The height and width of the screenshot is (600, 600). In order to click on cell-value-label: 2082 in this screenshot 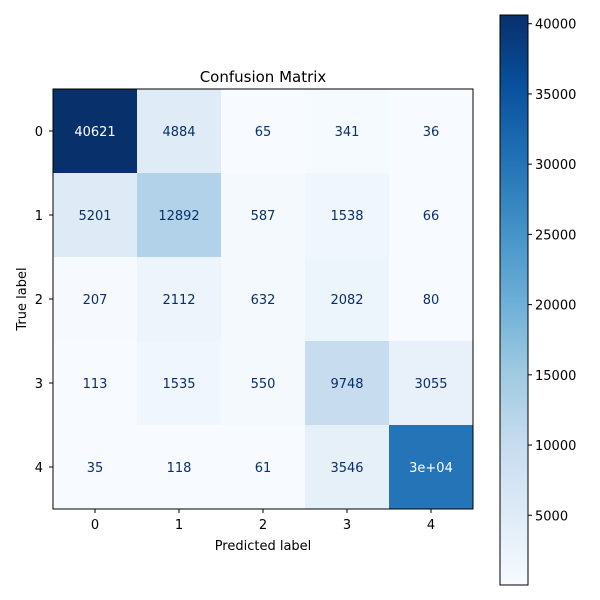, I will do `click(346, 300)`.